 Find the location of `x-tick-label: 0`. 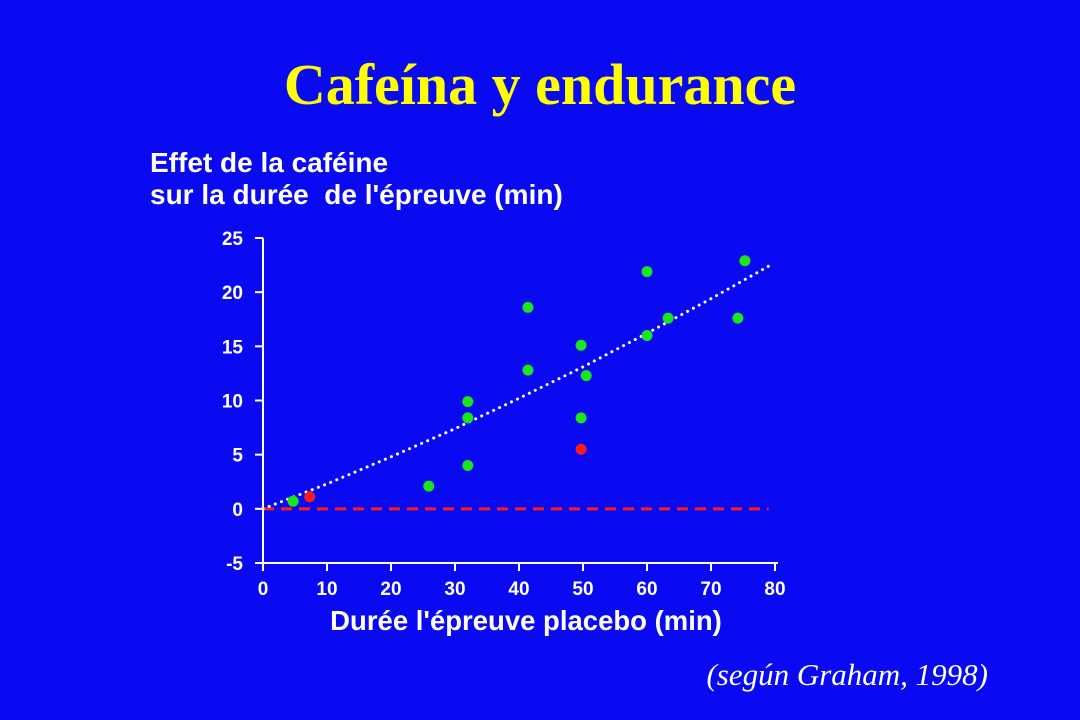

x-tick-label: 0 is located at coordinates (263, 589).